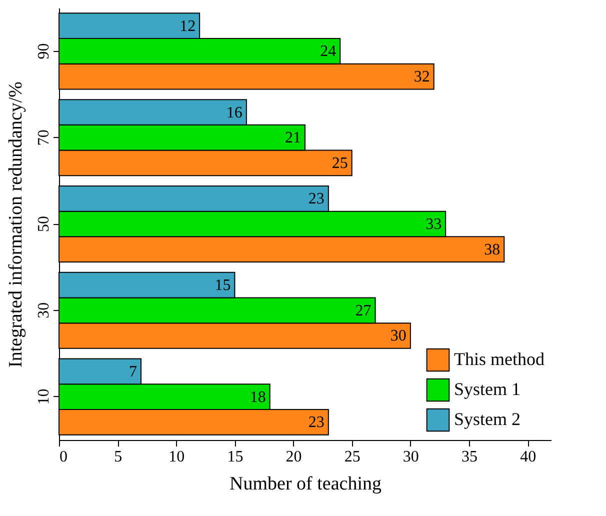  I want to click on data-label: 24, so click(328, 51).